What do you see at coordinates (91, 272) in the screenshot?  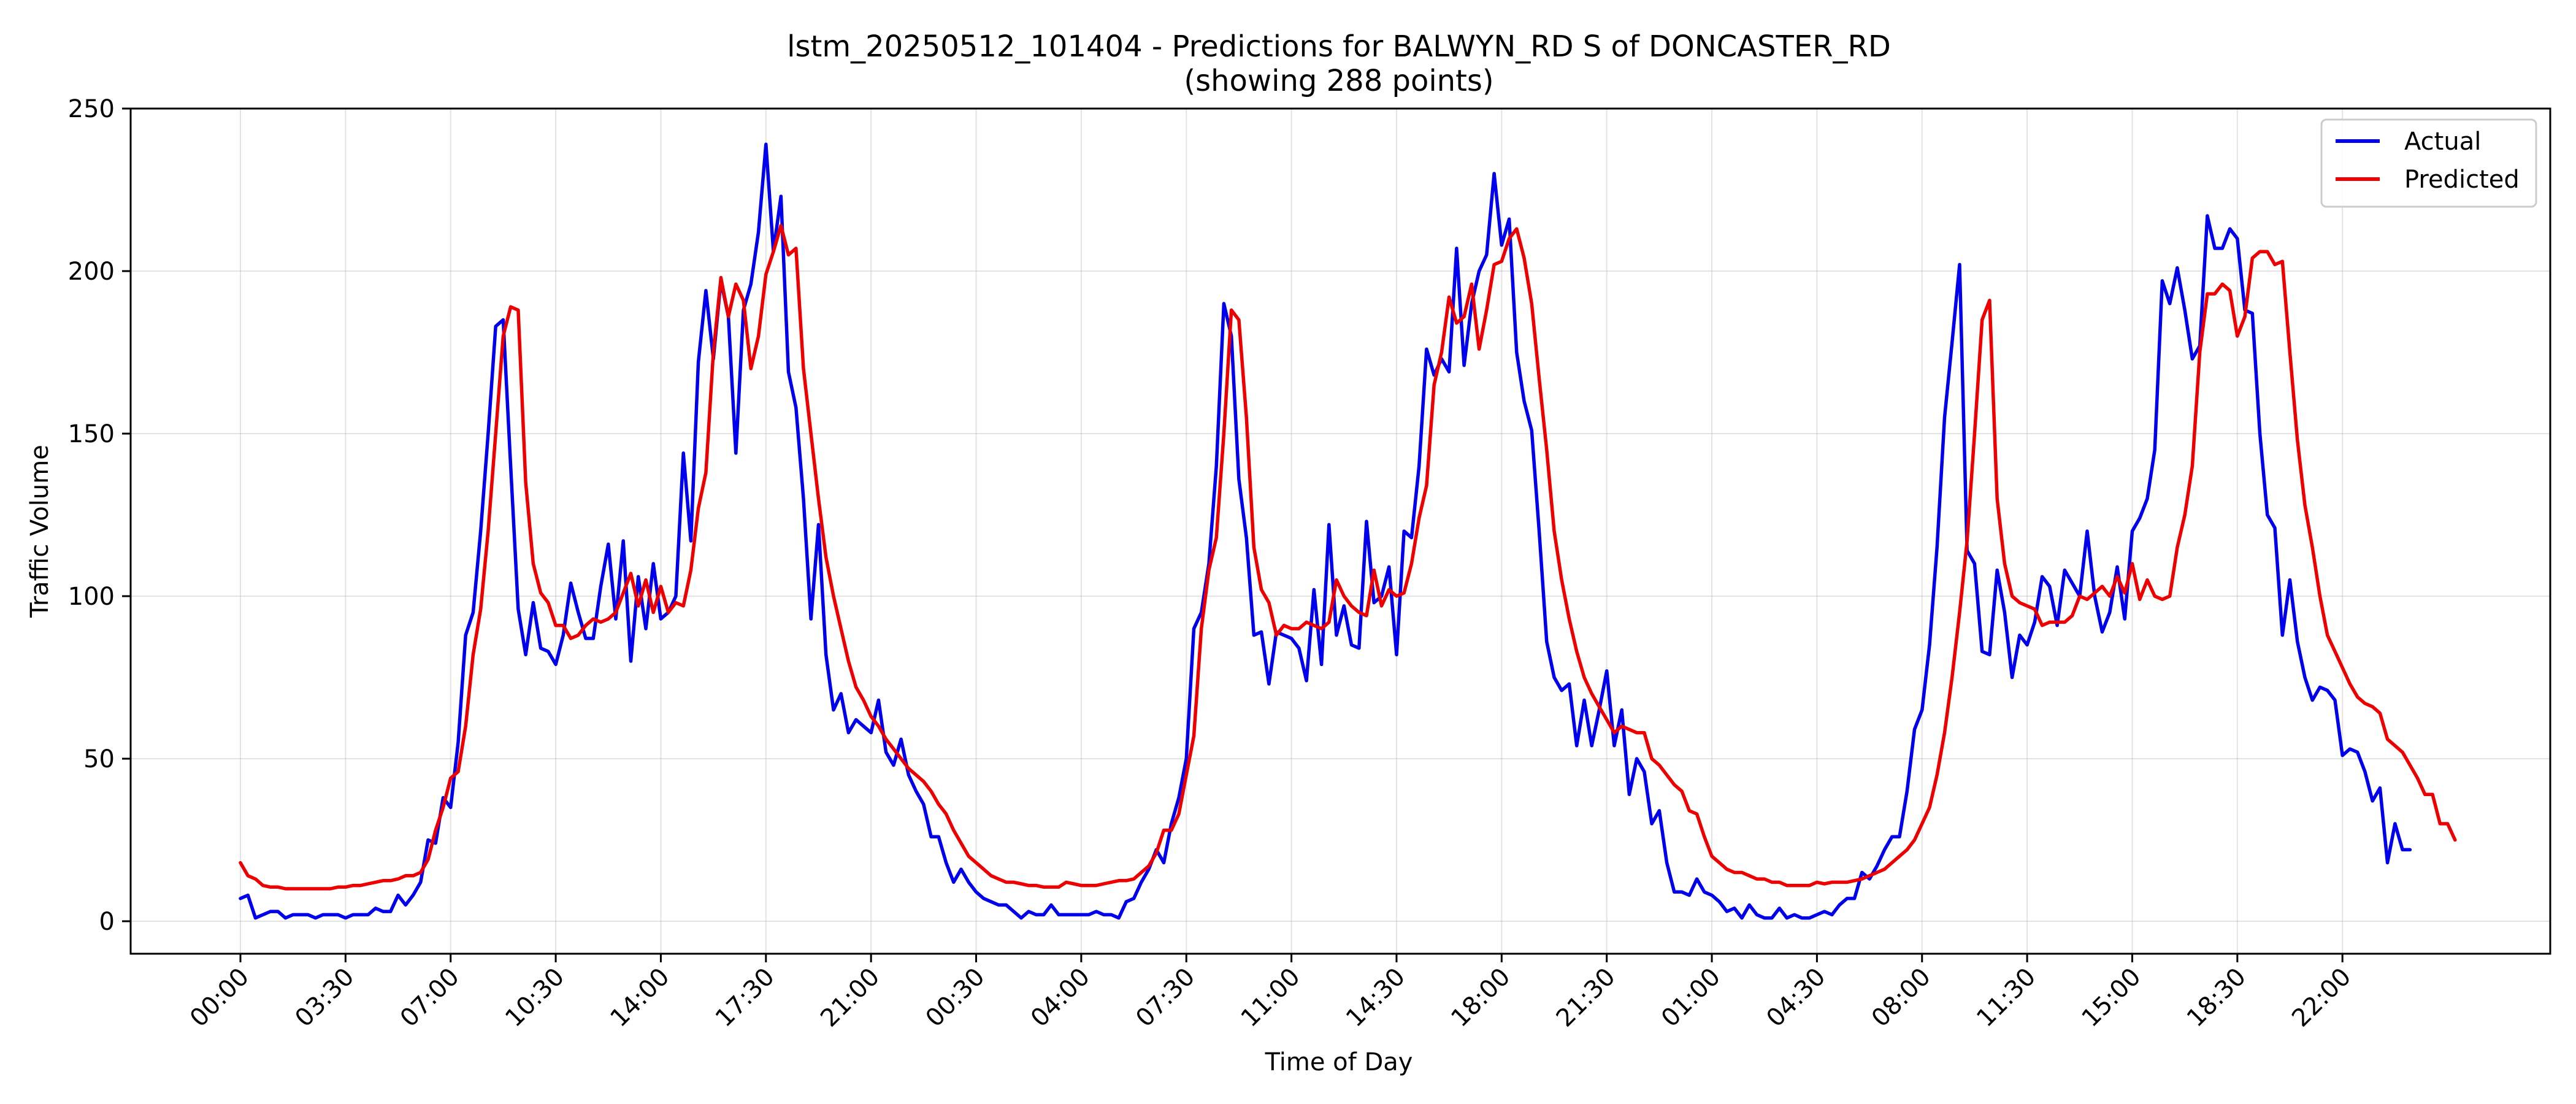 I see `y-tick-label: 200` at bounding box center [91, 272].